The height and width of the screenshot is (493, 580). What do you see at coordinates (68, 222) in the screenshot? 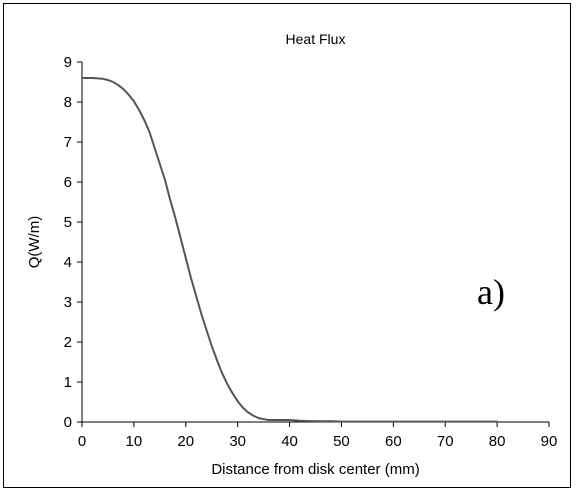
I see `y-tick-label: 5` at bounding box center [68, 222].